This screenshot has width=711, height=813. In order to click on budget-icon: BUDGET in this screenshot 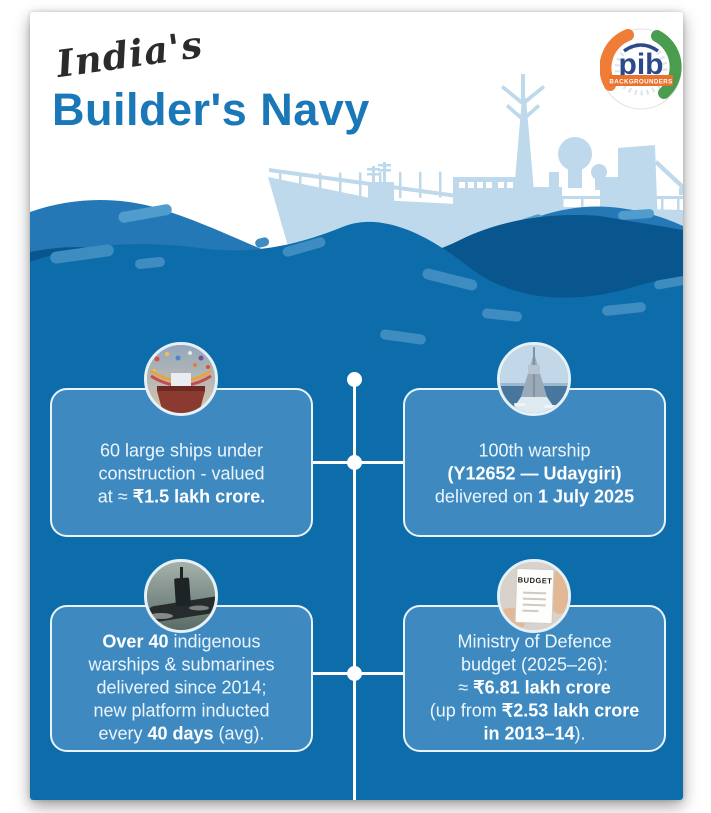, I will do `click(534, 596)`.